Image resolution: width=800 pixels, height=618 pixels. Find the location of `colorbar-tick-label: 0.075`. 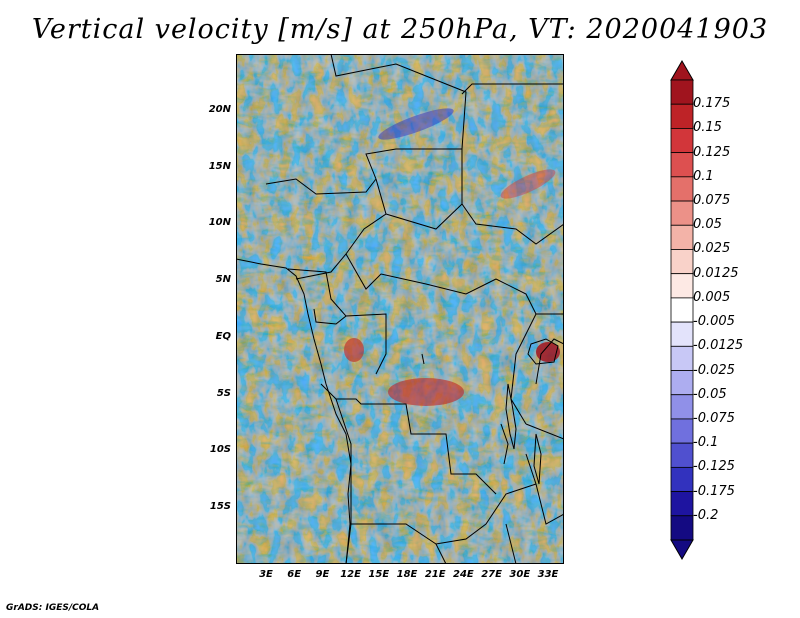

colorbar-tick-label: 0.075 is located at coordinates (712, 201).